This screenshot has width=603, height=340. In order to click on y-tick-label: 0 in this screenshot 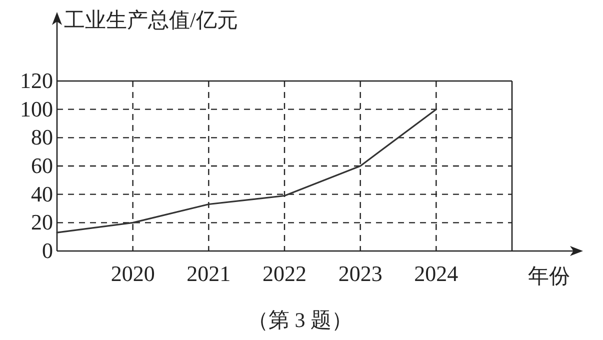, I will do `click(47, 250)`.